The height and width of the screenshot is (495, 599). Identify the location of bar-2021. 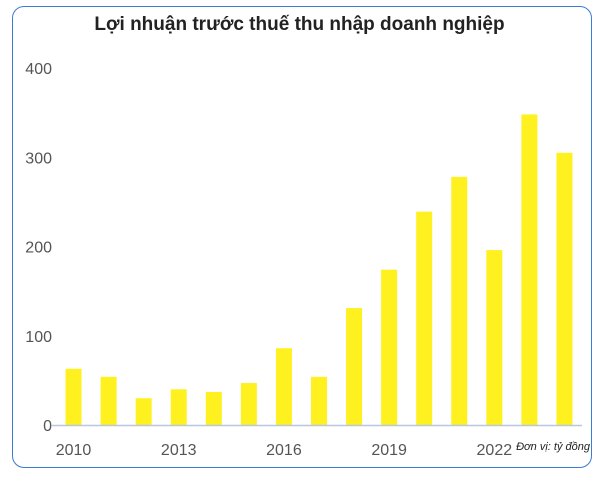
(459, 300).